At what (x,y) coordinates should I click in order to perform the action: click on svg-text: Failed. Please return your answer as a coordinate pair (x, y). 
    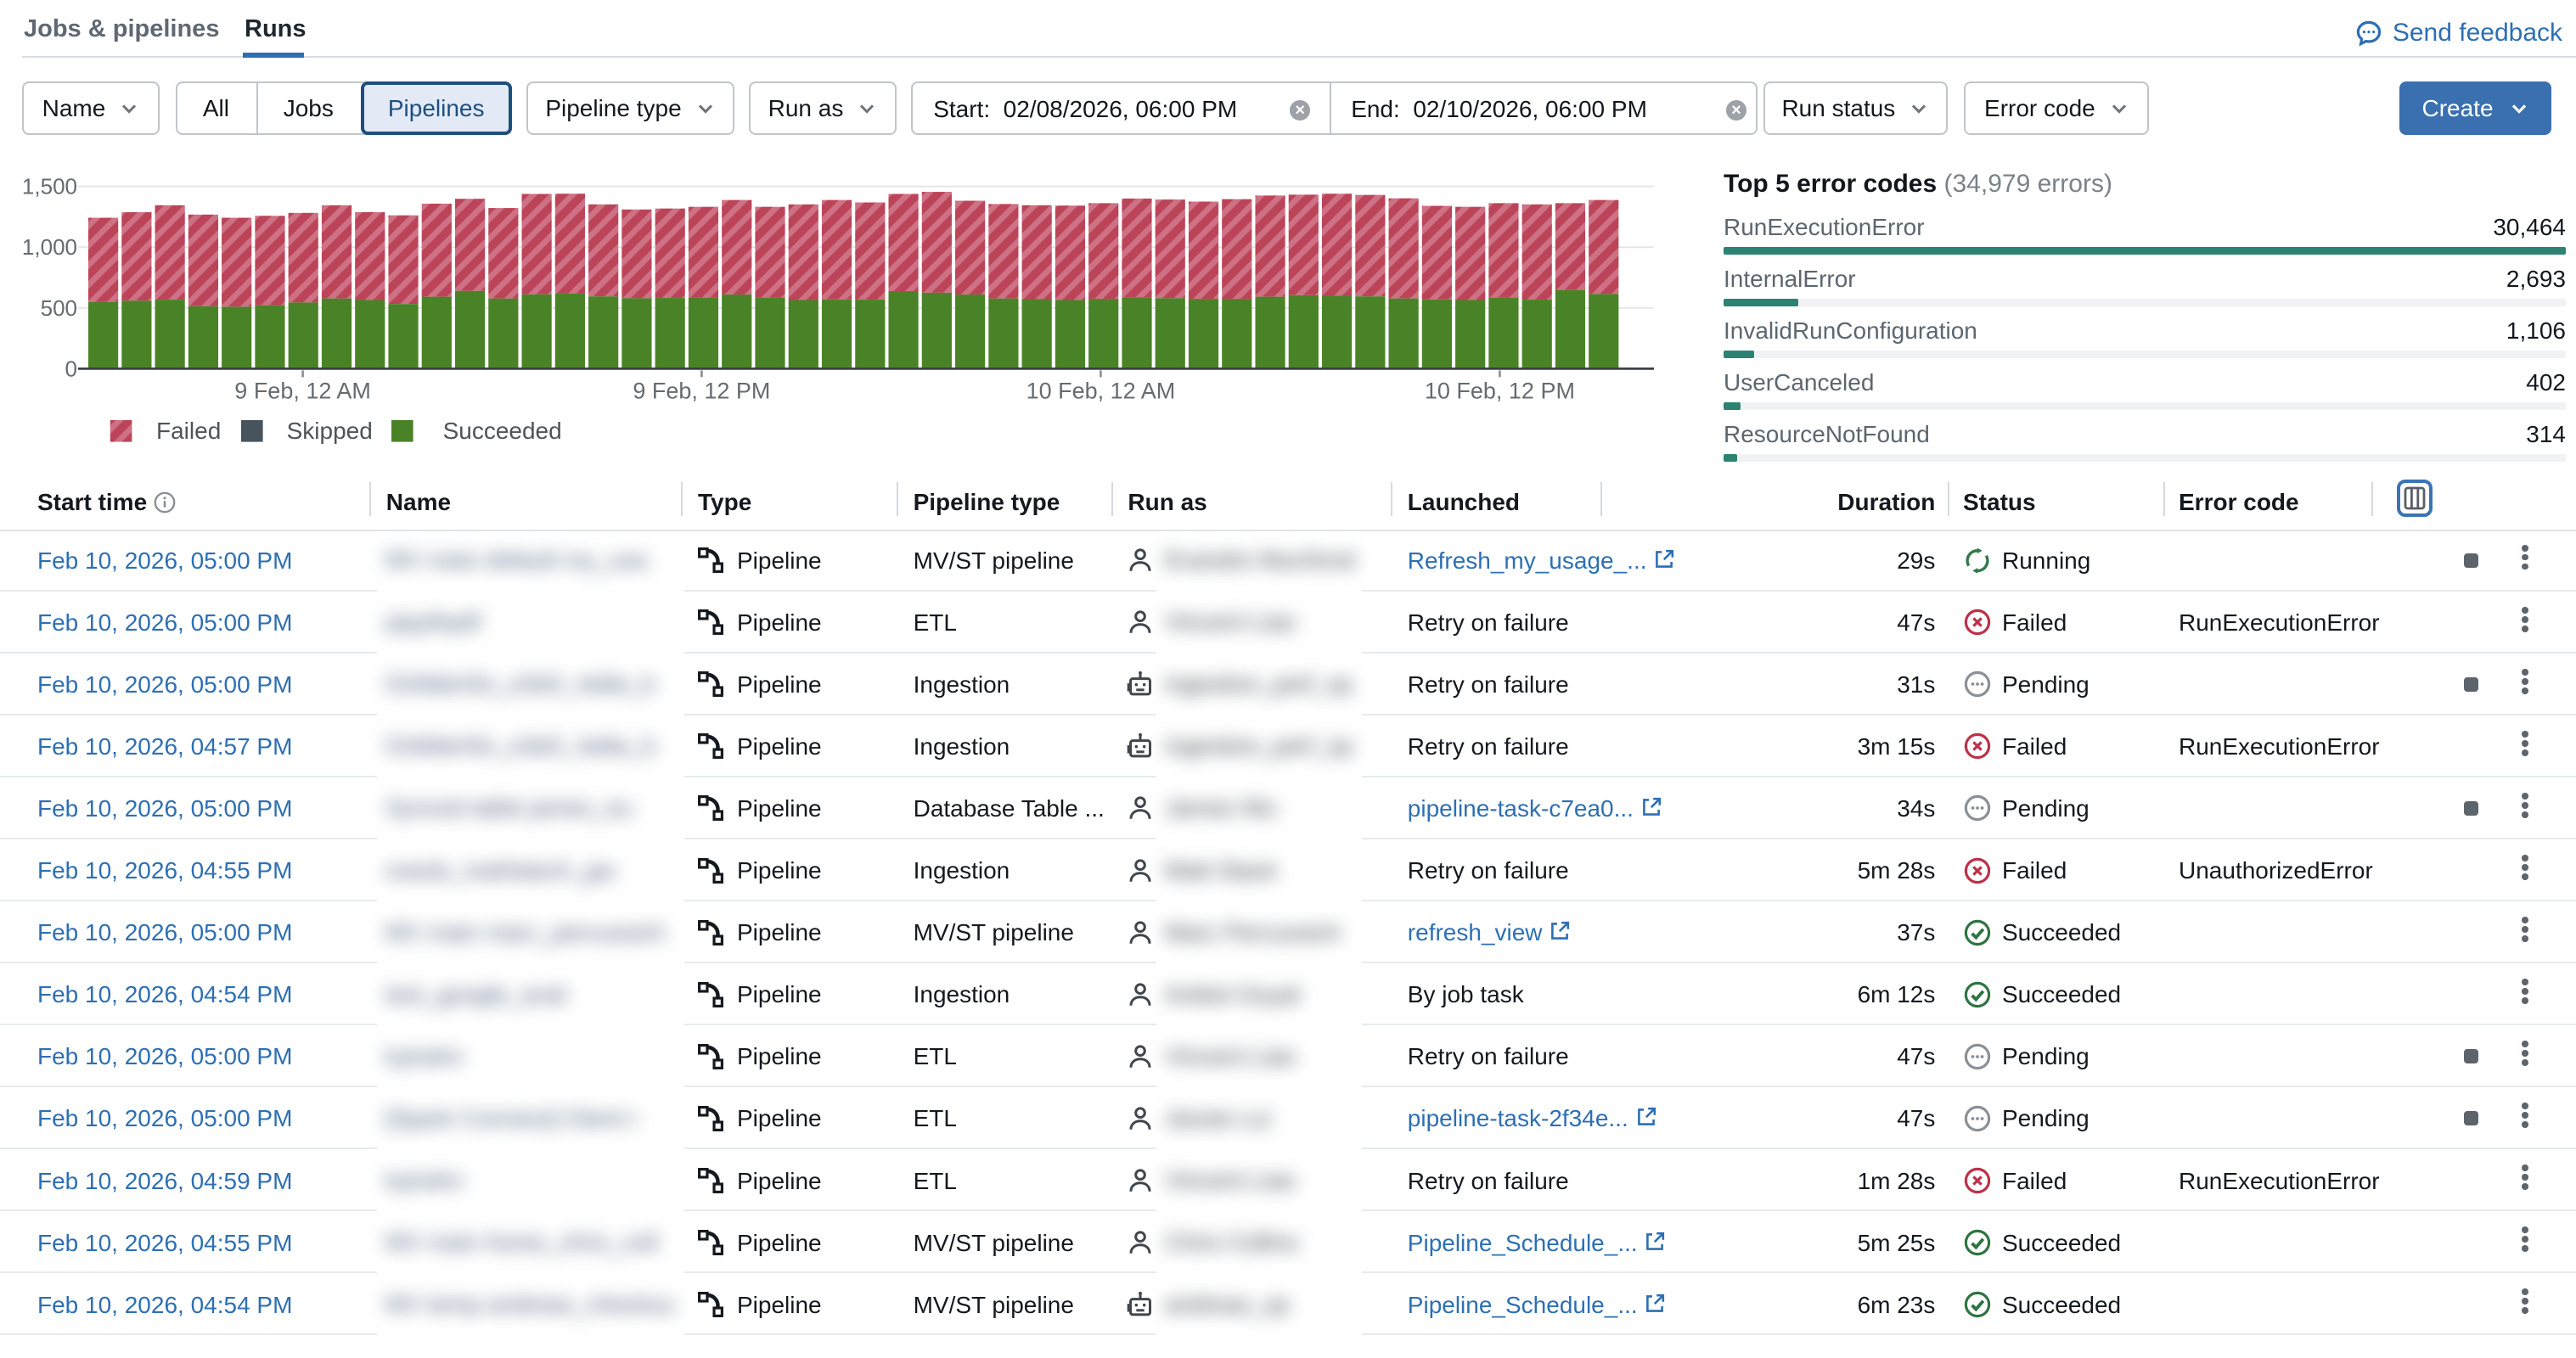
    Looking at the image, I should click on (188, 431).